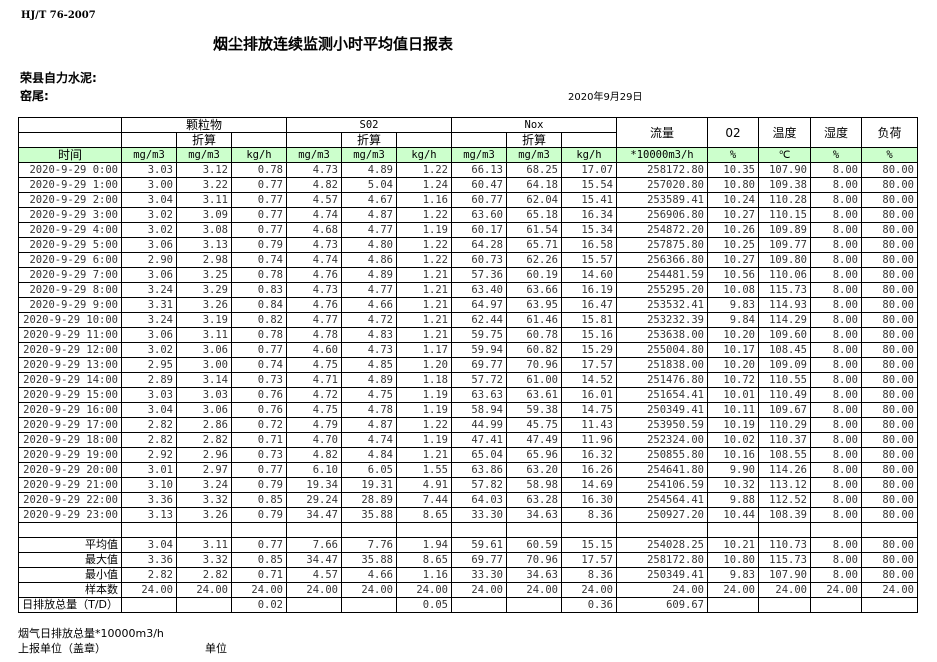 This screenshot has height=662, width=937. I want to click on value-cell: 60.19, so click(534, 275).